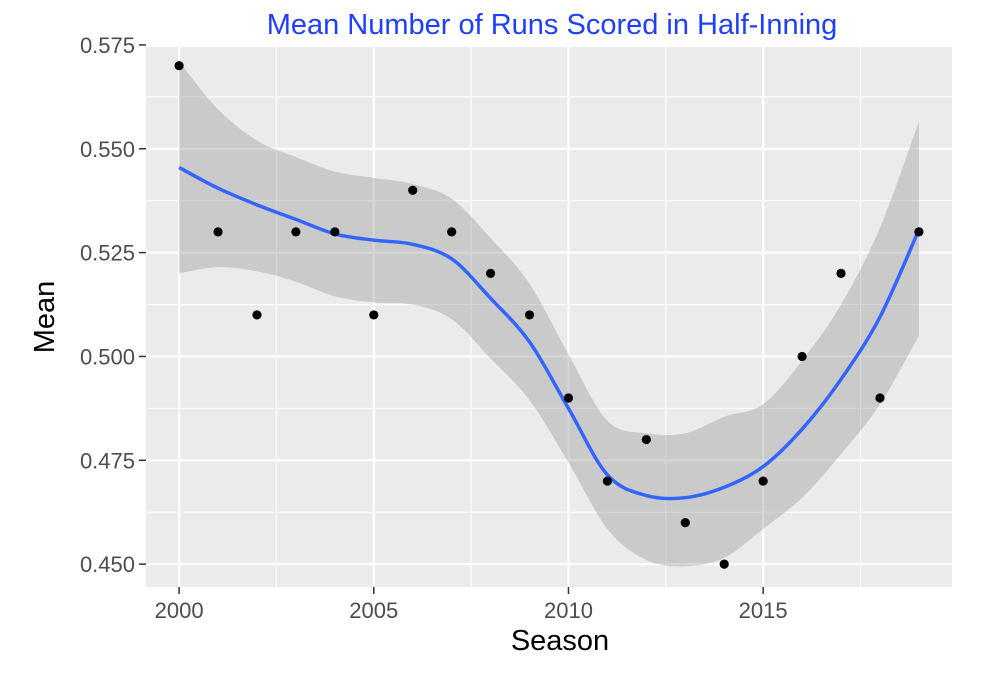 Image resolution: width=986 pixels, height=676 pixels. What do you see at coordinates (568, 610) in the screenshot?
I see `x-tick-label: 2010` at bounding box center [568, 610].